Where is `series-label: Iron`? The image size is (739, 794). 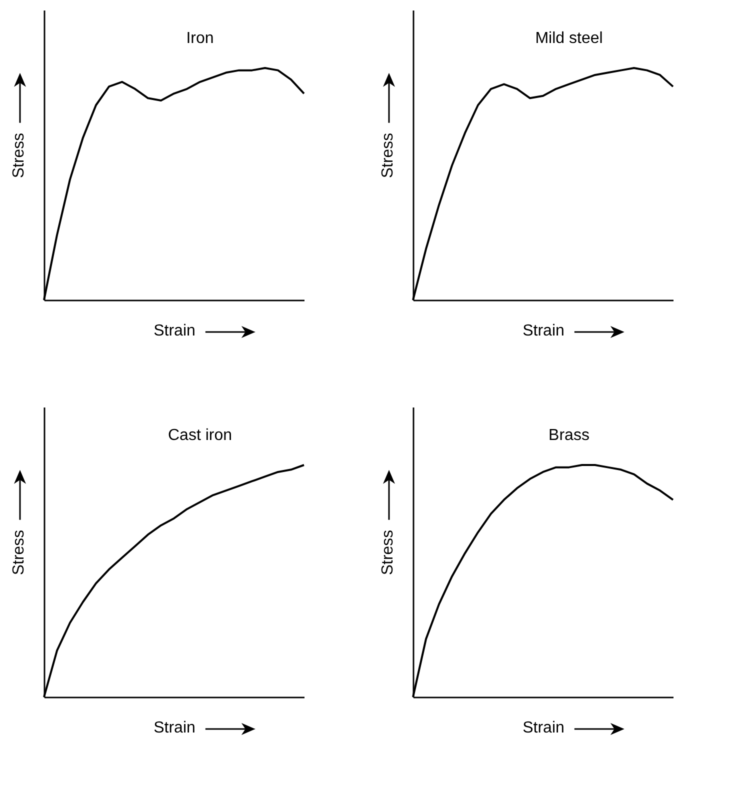
series-label: Iron is located at coordinates (200, 38).